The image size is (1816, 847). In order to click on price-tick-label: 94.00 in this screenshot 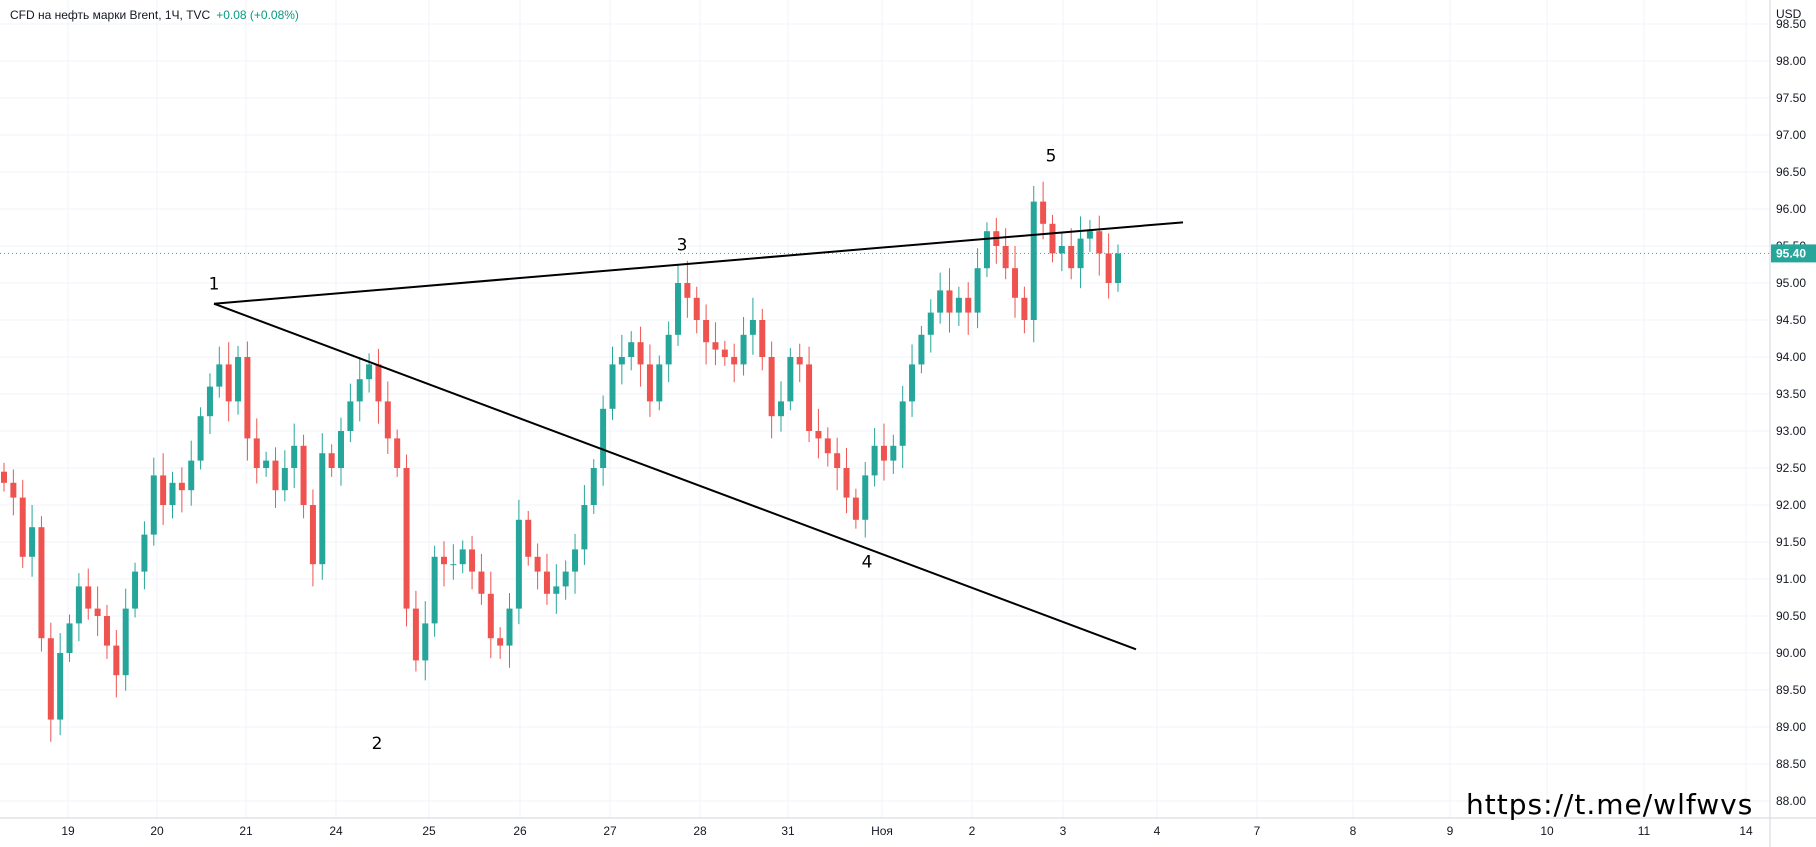, I will do `click(1791, 357)`.